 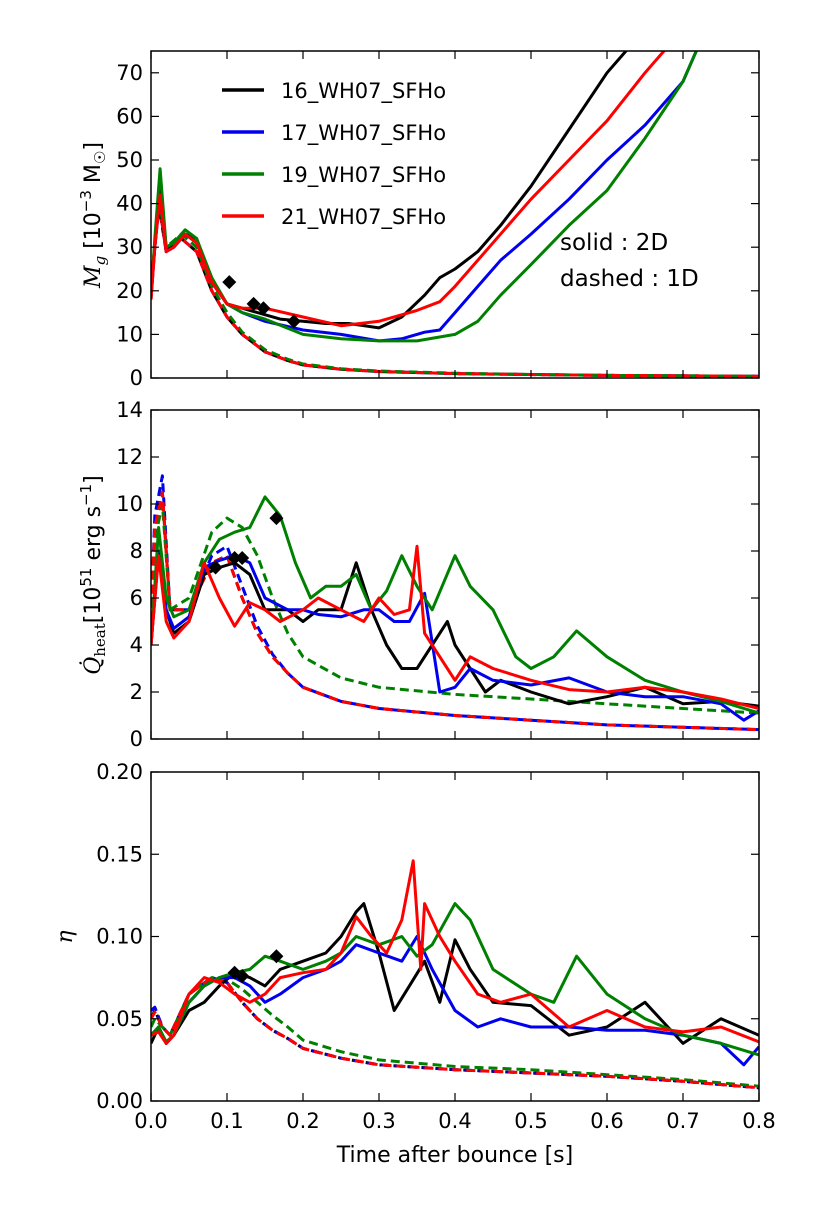 I want to click on y-tick-label: 70, so click(x=129, y=73).